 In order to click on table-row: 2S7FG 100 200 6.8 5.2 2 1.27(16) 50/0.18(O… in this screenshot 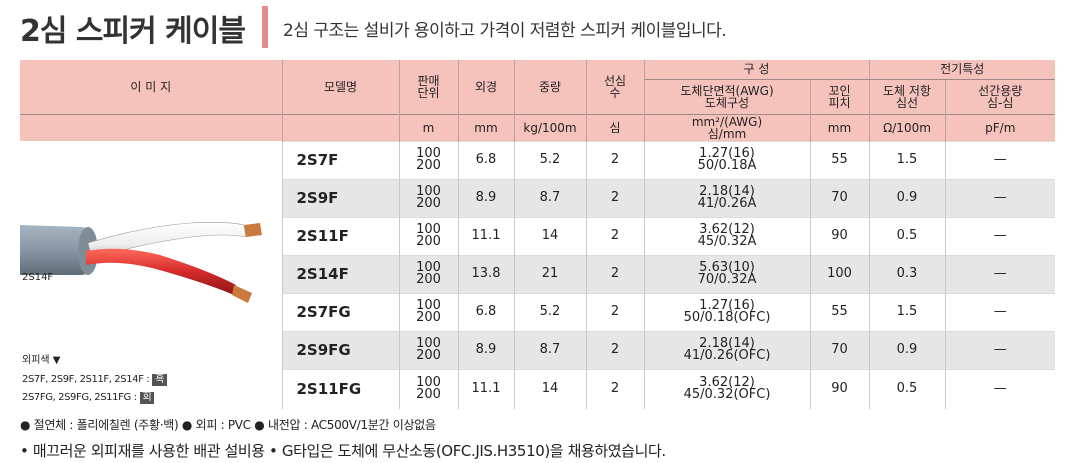, I will do `click(538, 311)`.